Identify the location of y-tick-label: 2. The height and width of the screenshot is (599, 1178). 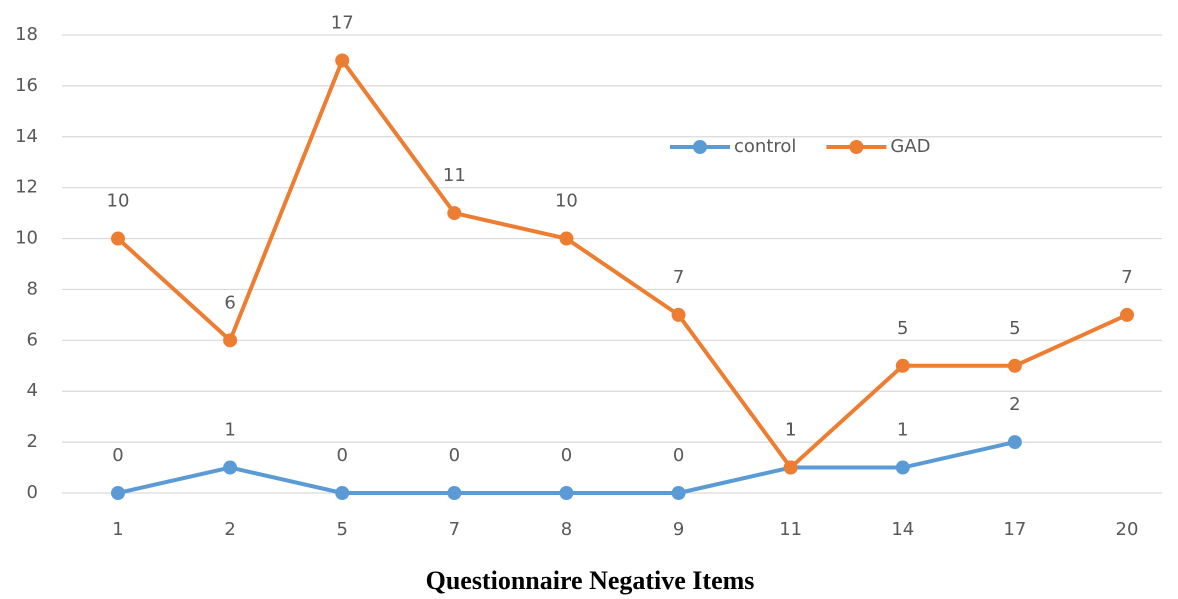
(32, 441).